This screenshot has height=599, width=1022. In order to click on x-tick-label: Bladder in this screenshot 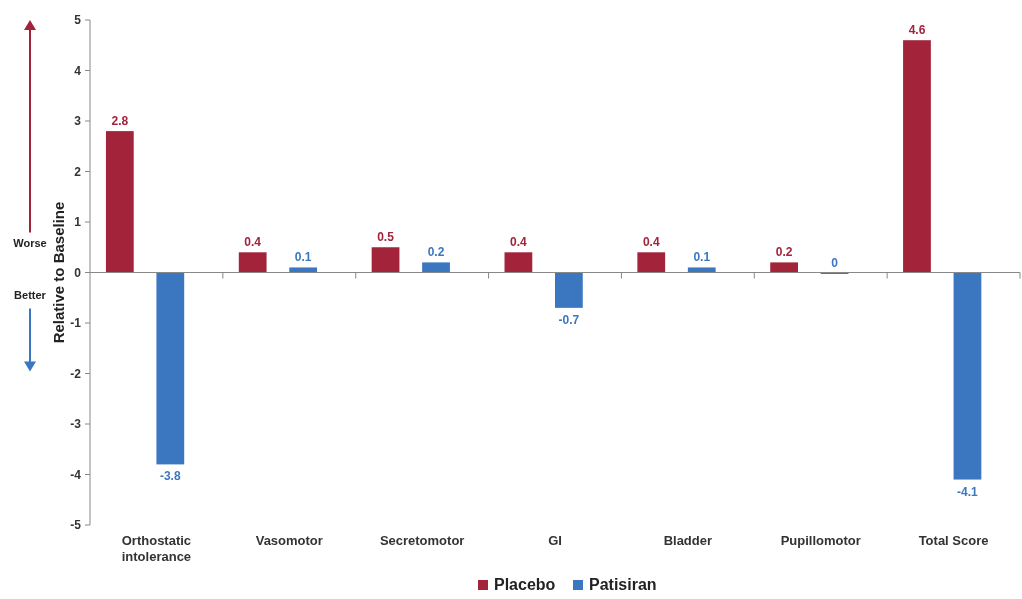, I will do `click(688, 540)`.